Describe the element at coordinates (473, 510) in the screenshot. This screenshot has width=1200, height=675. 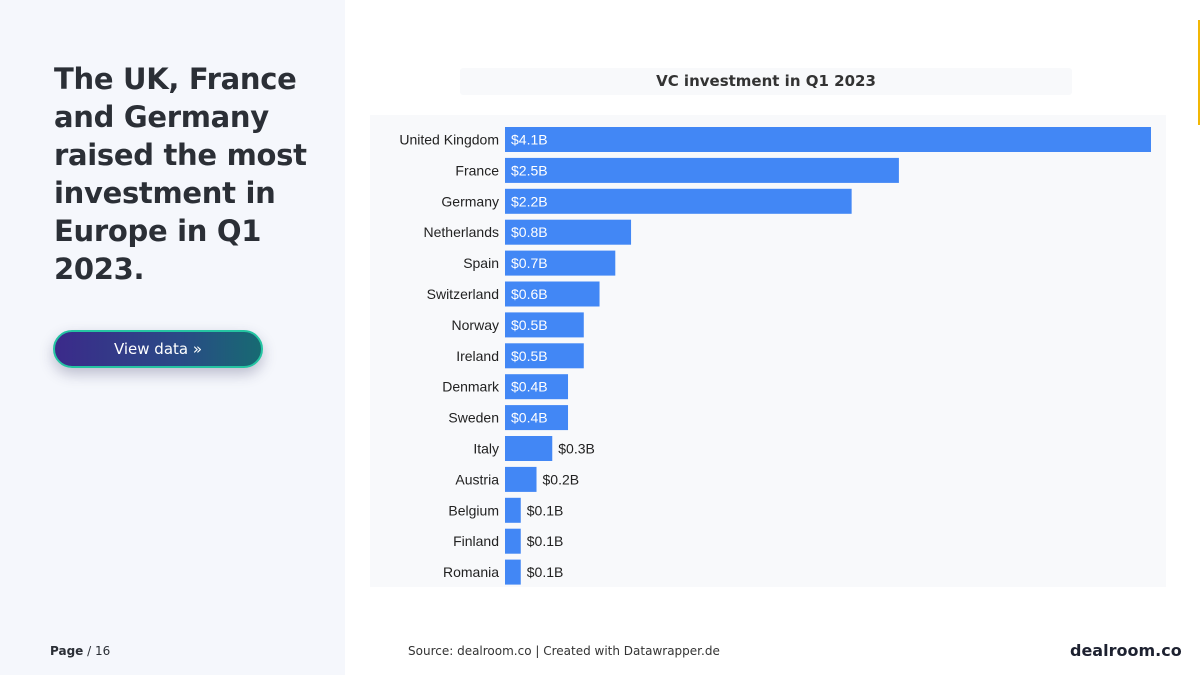
I see `category-label-belgium: Belgium` at that location.